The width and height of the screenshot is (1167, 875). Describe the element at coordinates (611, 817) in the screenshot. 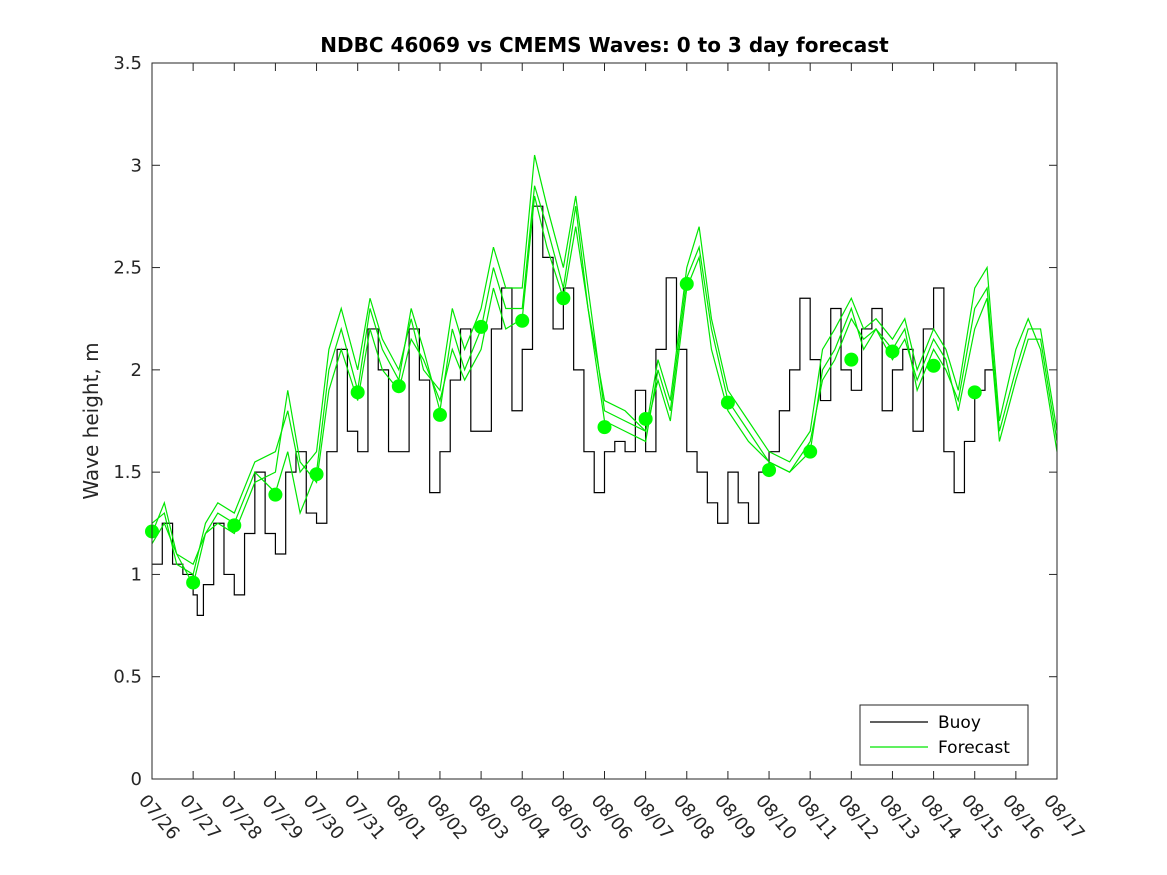

I see `x-tick-label: 08/06` at that location.